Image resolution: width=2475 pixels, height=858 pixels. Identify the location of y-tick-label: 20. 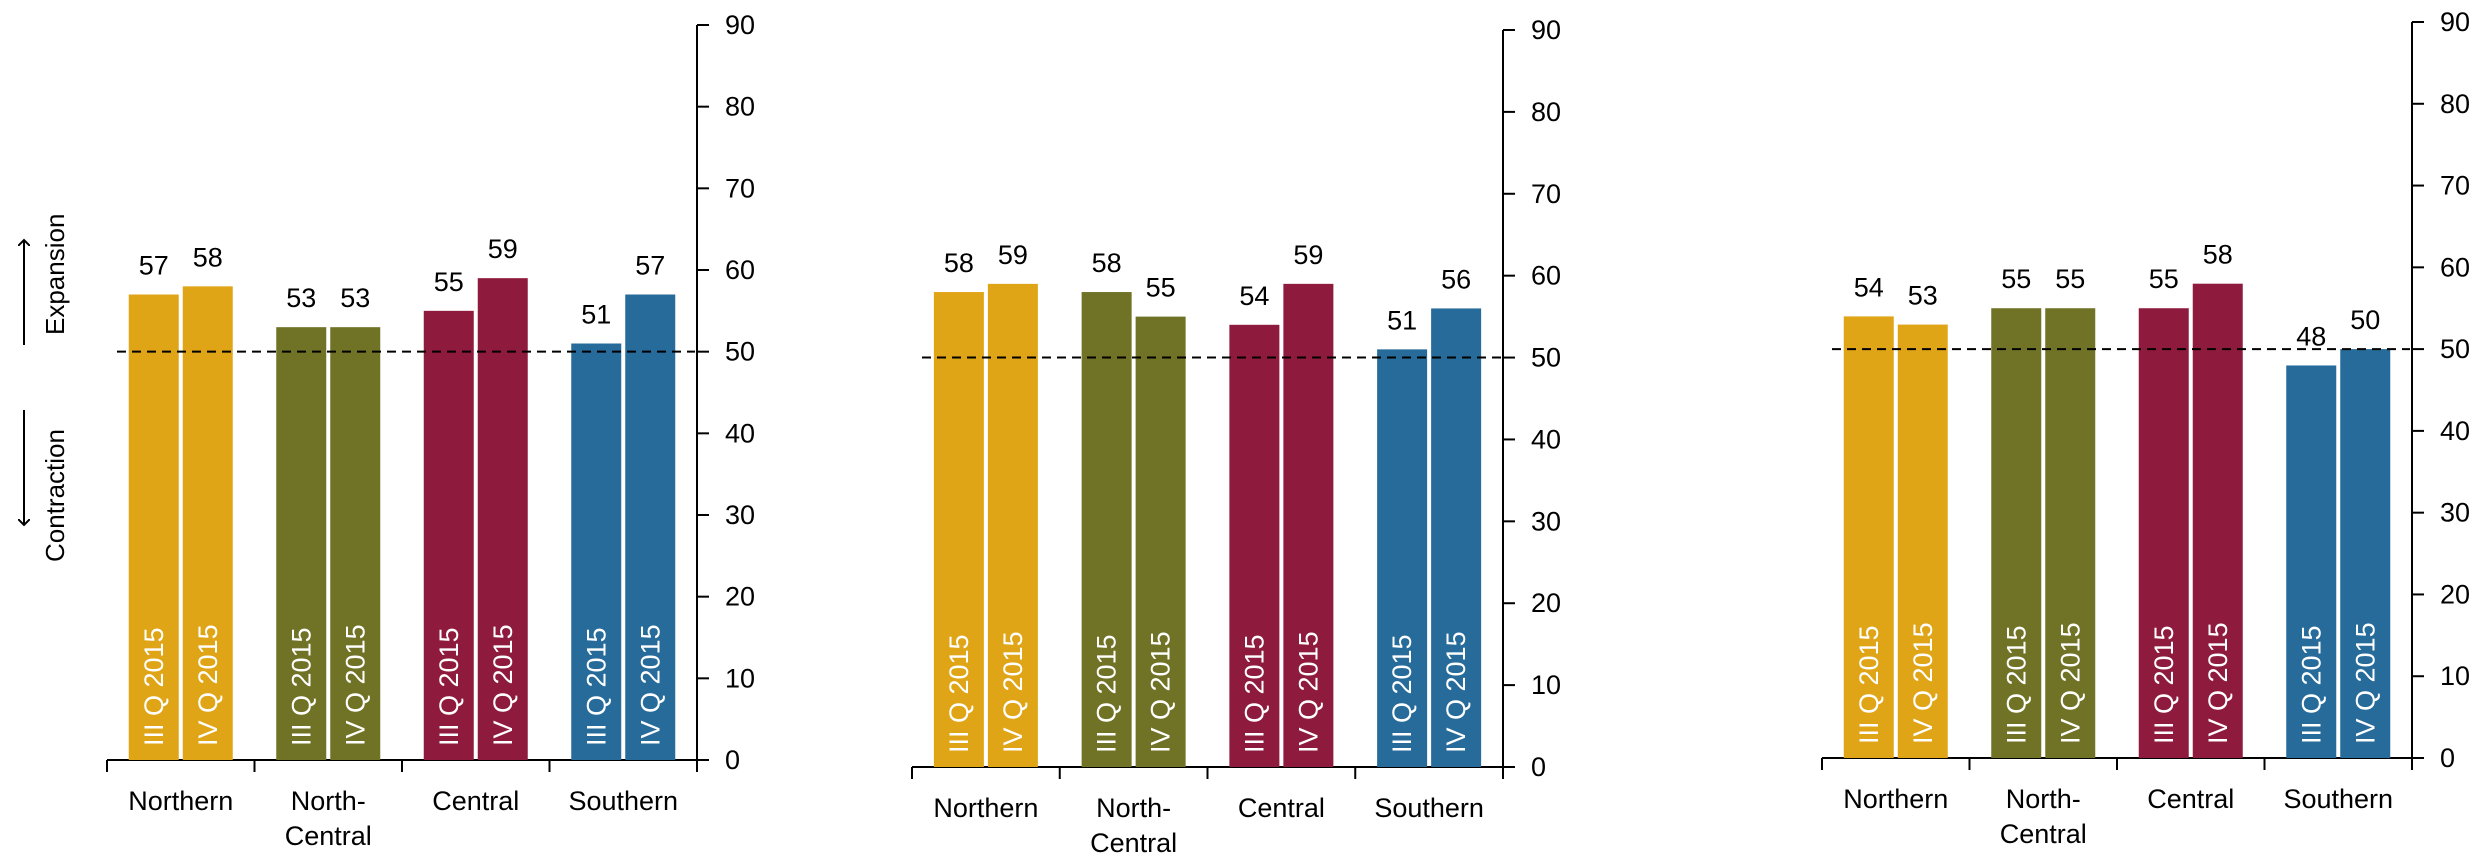
(2455, 594).